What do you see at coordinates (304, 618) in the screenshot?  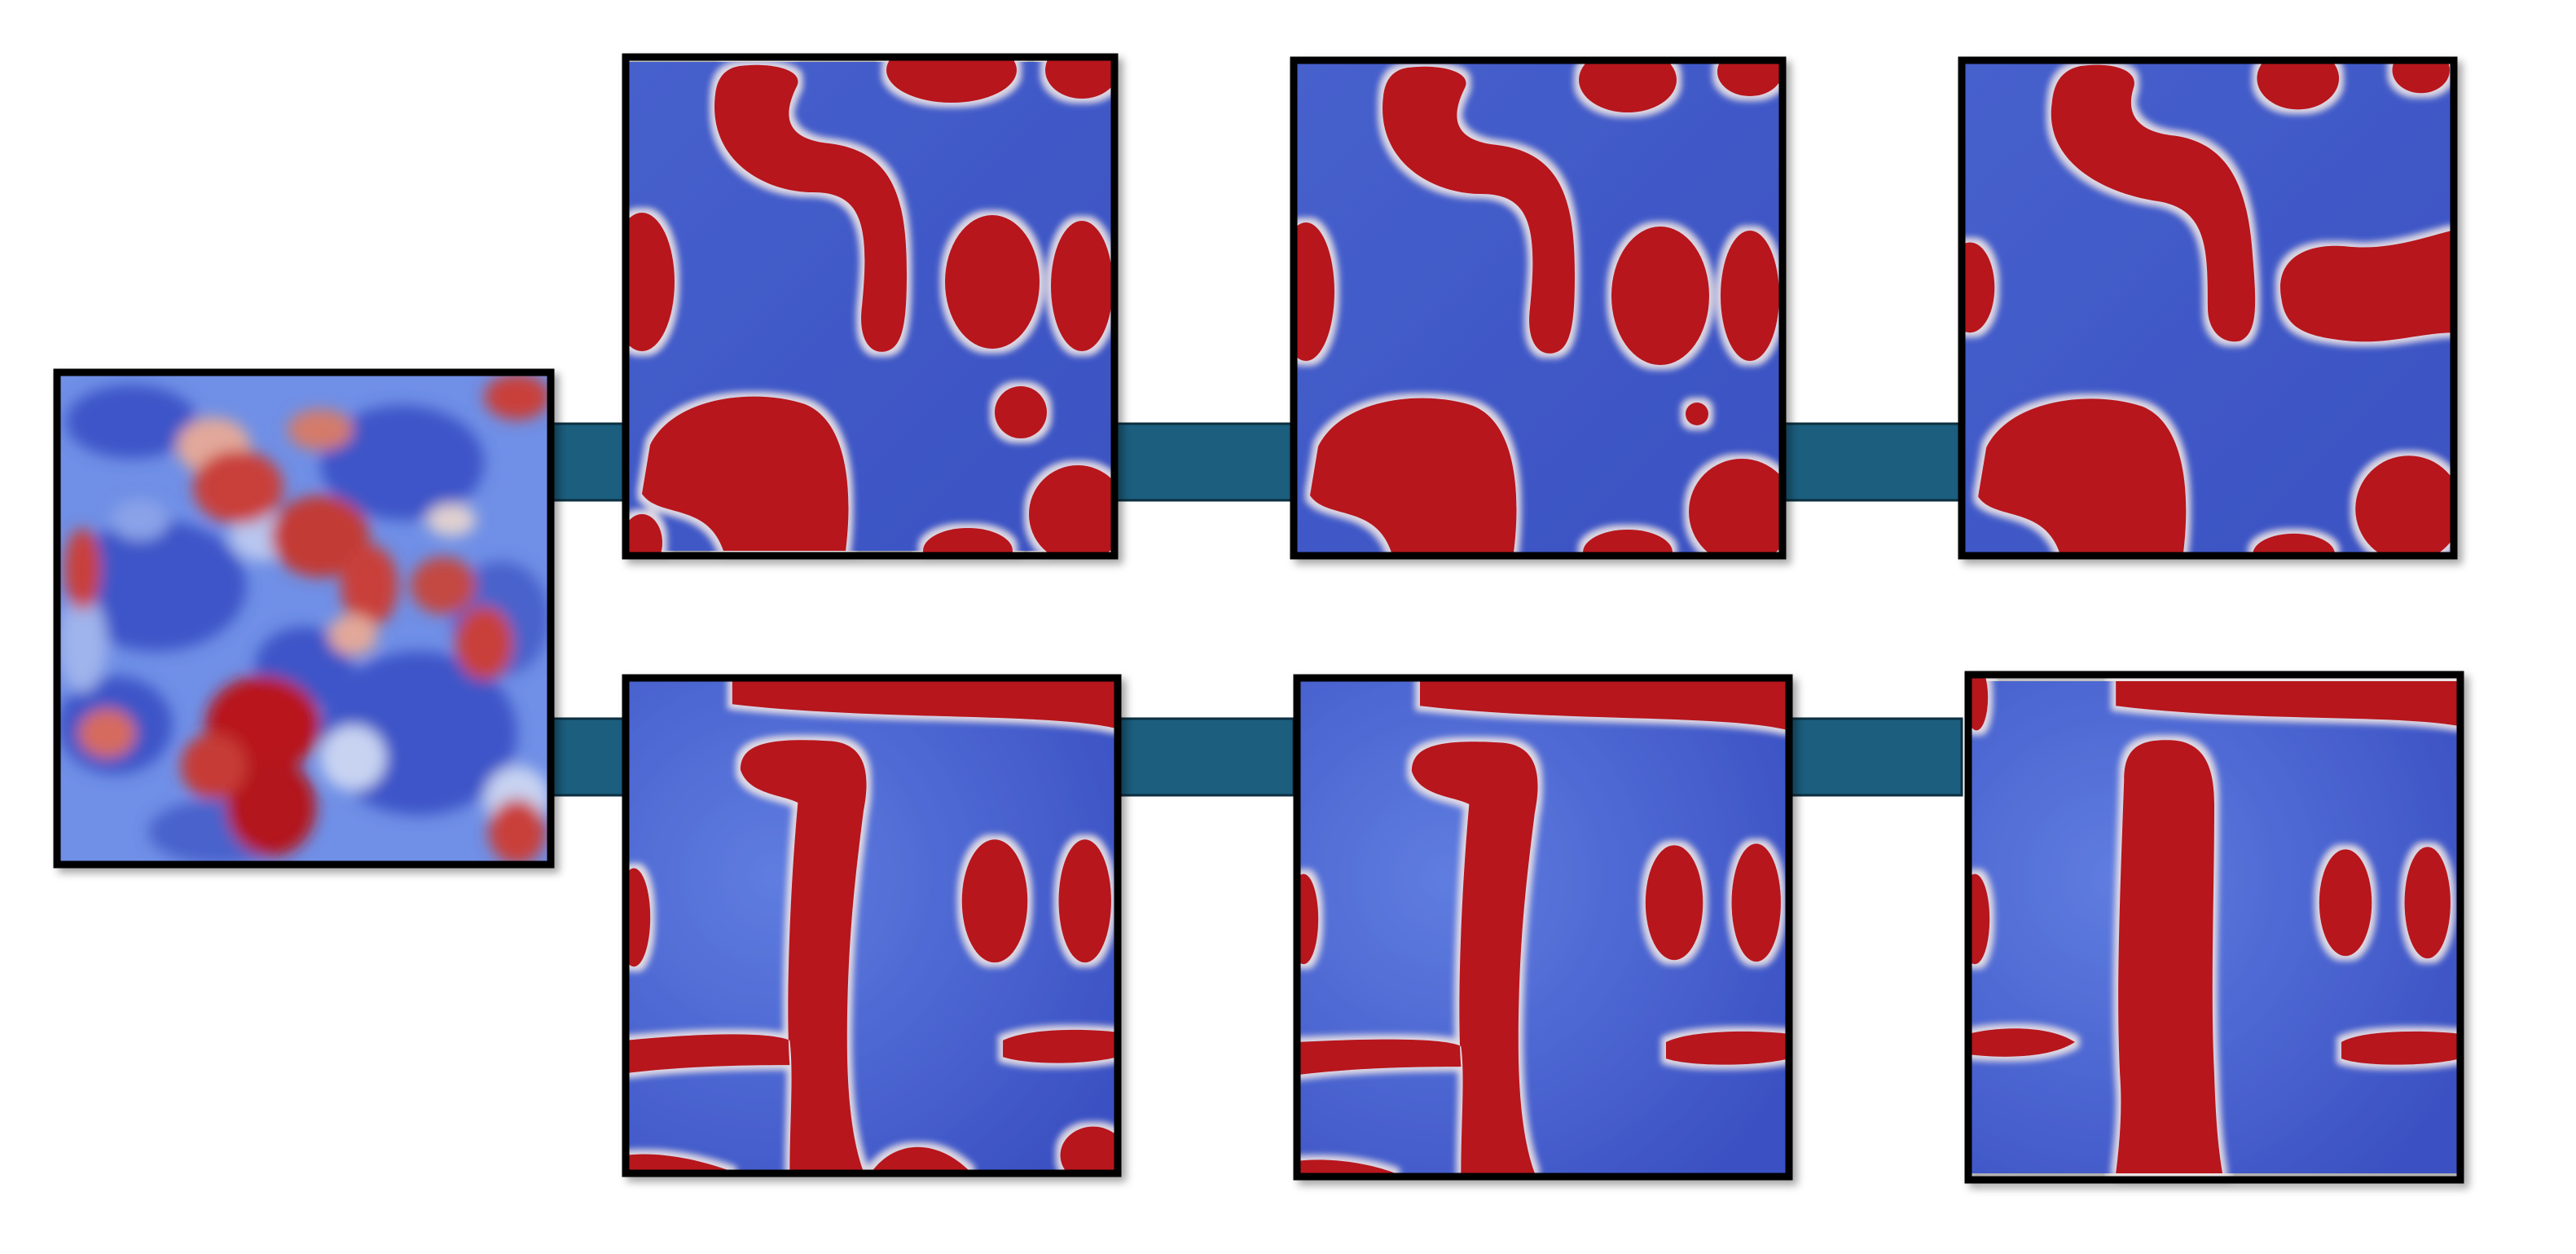 I see `initial-noise-field` at bounding box center [304, 618].